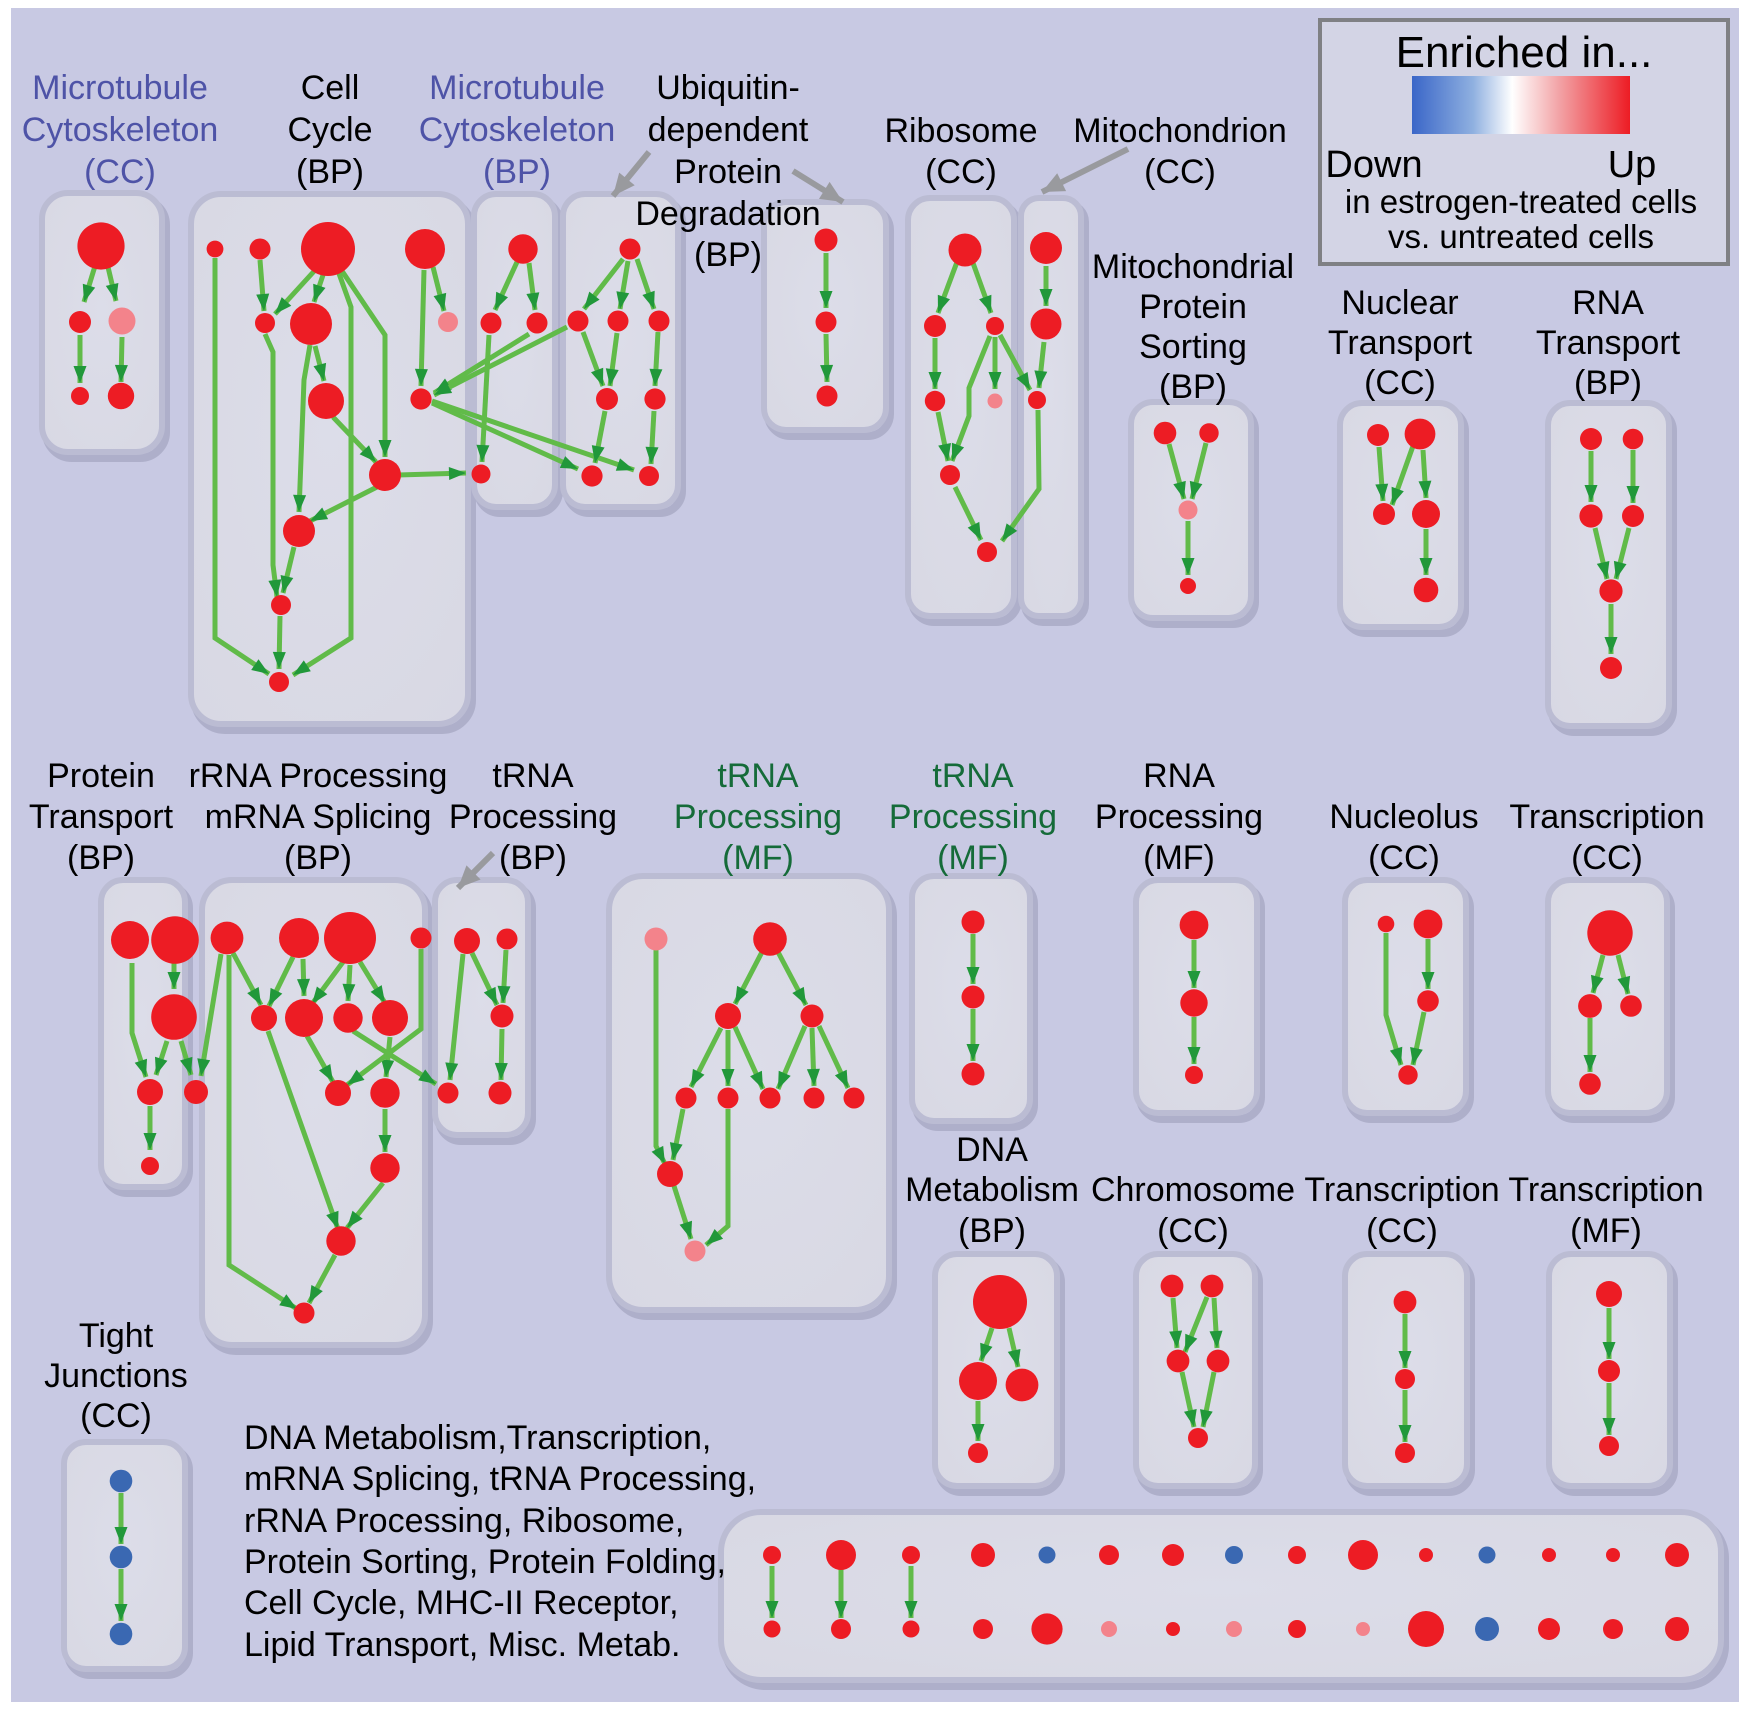 Image resolution: width=1750 pixels, height=1715 pixels. What do you see at coordinates (727, 214) in the screenshot?
I see `svg-text: Degradation` at bounding box center [727, 214].